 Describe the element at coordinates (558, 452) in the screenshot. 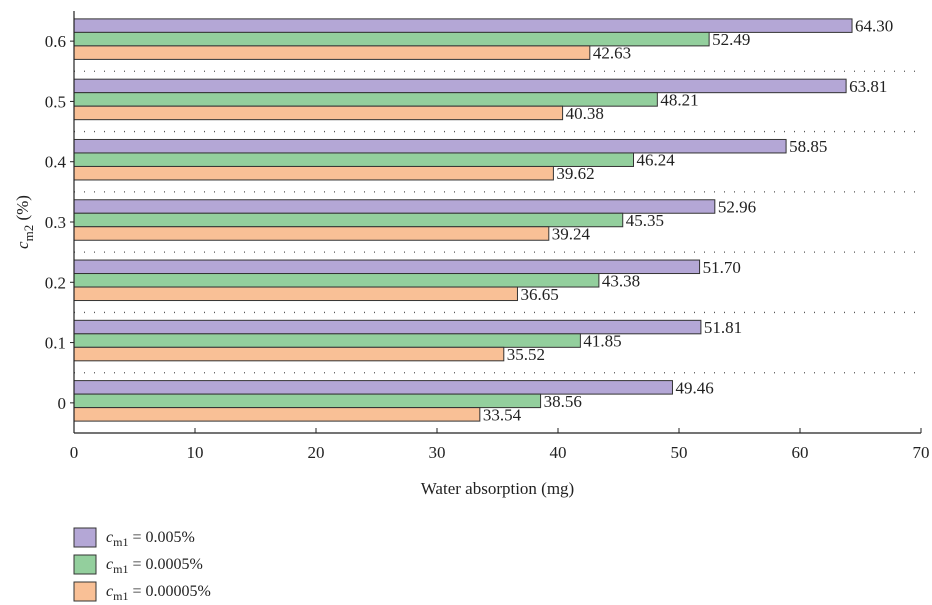

I see `x-tick-label: 40` at that location.